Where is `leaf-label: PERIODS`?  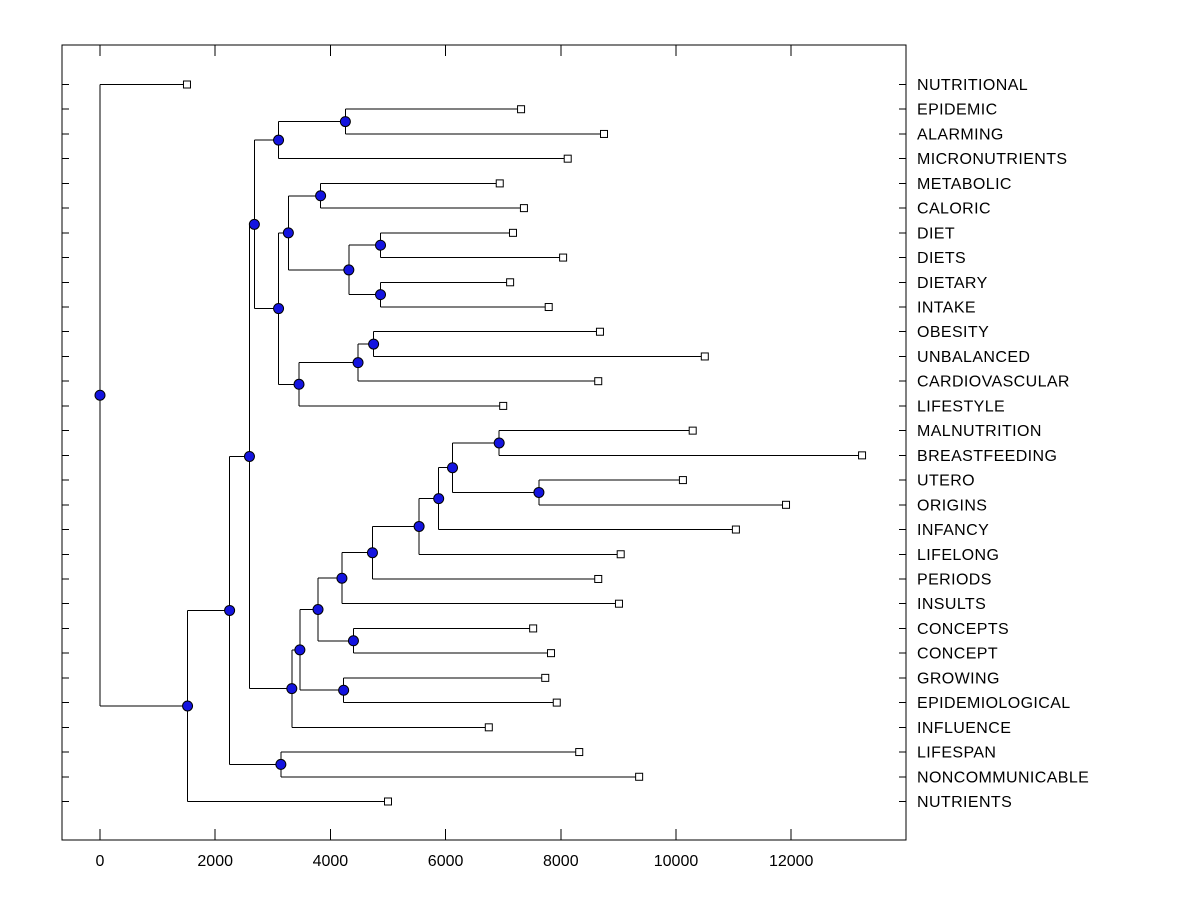 leaf-label: PERIODS is located at coordinates (954, 579).